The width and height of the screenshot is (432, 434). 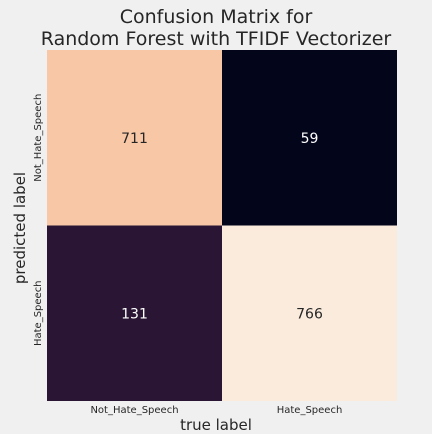 I want to click on y-axis-label: predicted label, so click(x=20, y=228).